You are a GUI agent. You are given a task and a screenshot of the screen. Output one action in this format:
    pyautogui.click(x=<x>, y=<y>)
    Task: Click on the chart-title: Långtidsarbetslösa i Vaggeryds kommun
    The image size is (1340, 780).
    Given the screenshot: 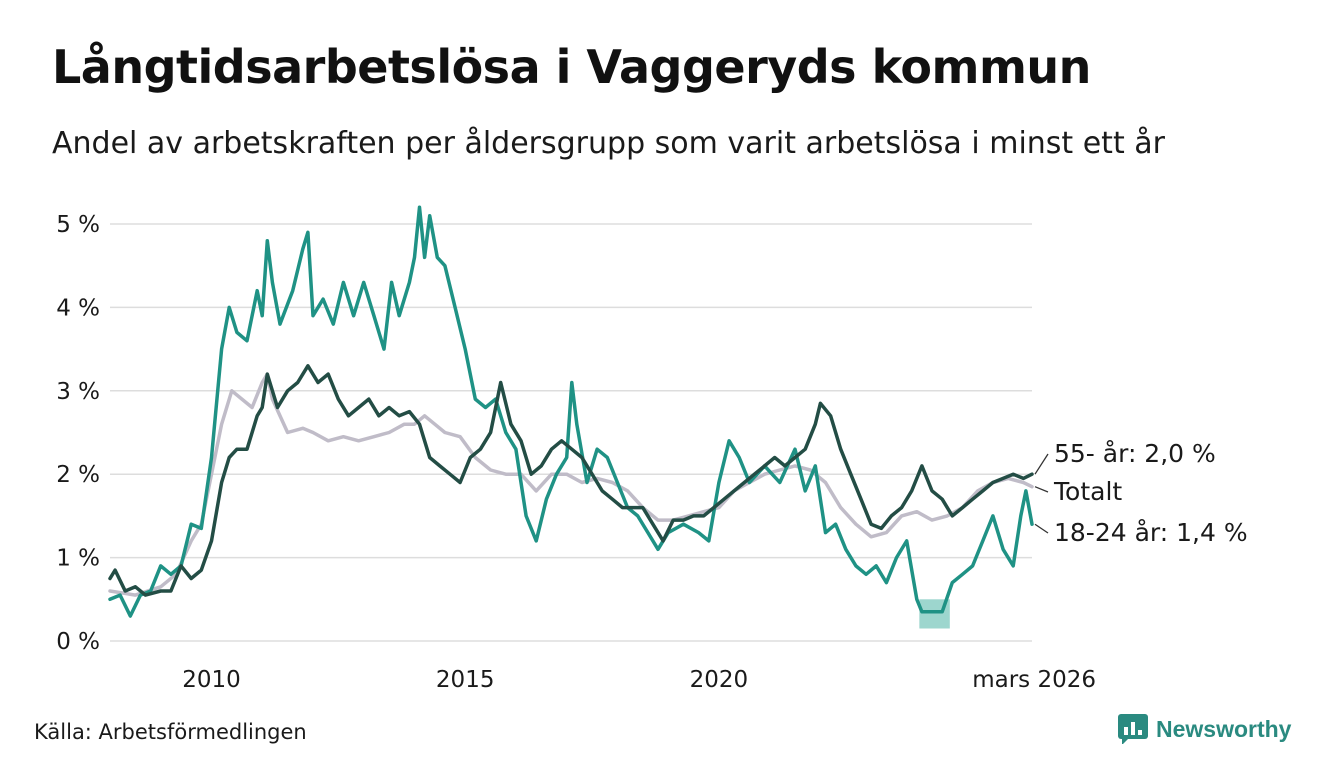 What is the action you would take?
    pyautogui.click(x=571, y=67)
    